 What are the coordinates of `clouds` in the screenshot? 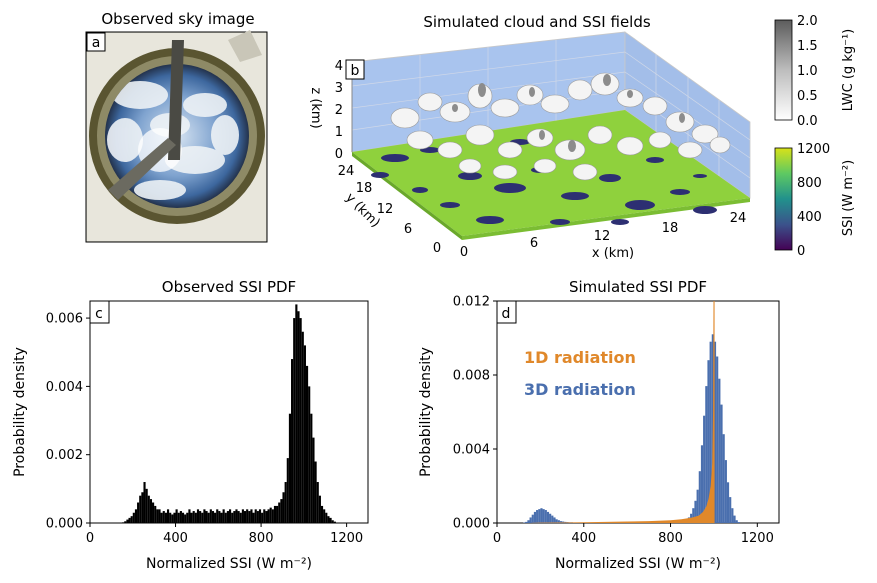 It's located at (560, 126).